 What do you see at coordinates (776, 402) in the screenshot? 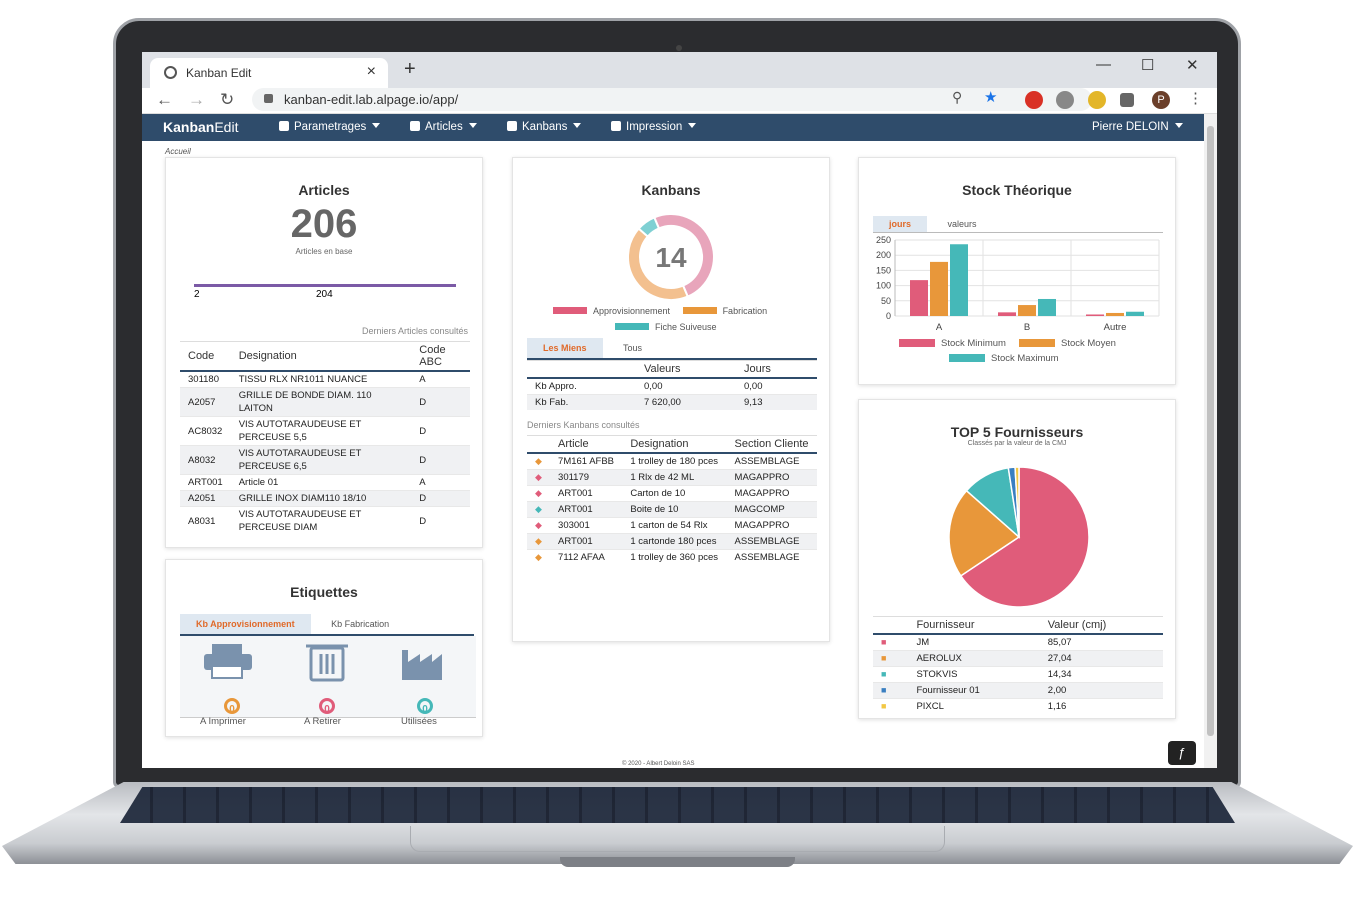
I see `table-cell: 9,13` at bounding box center [776, 402].